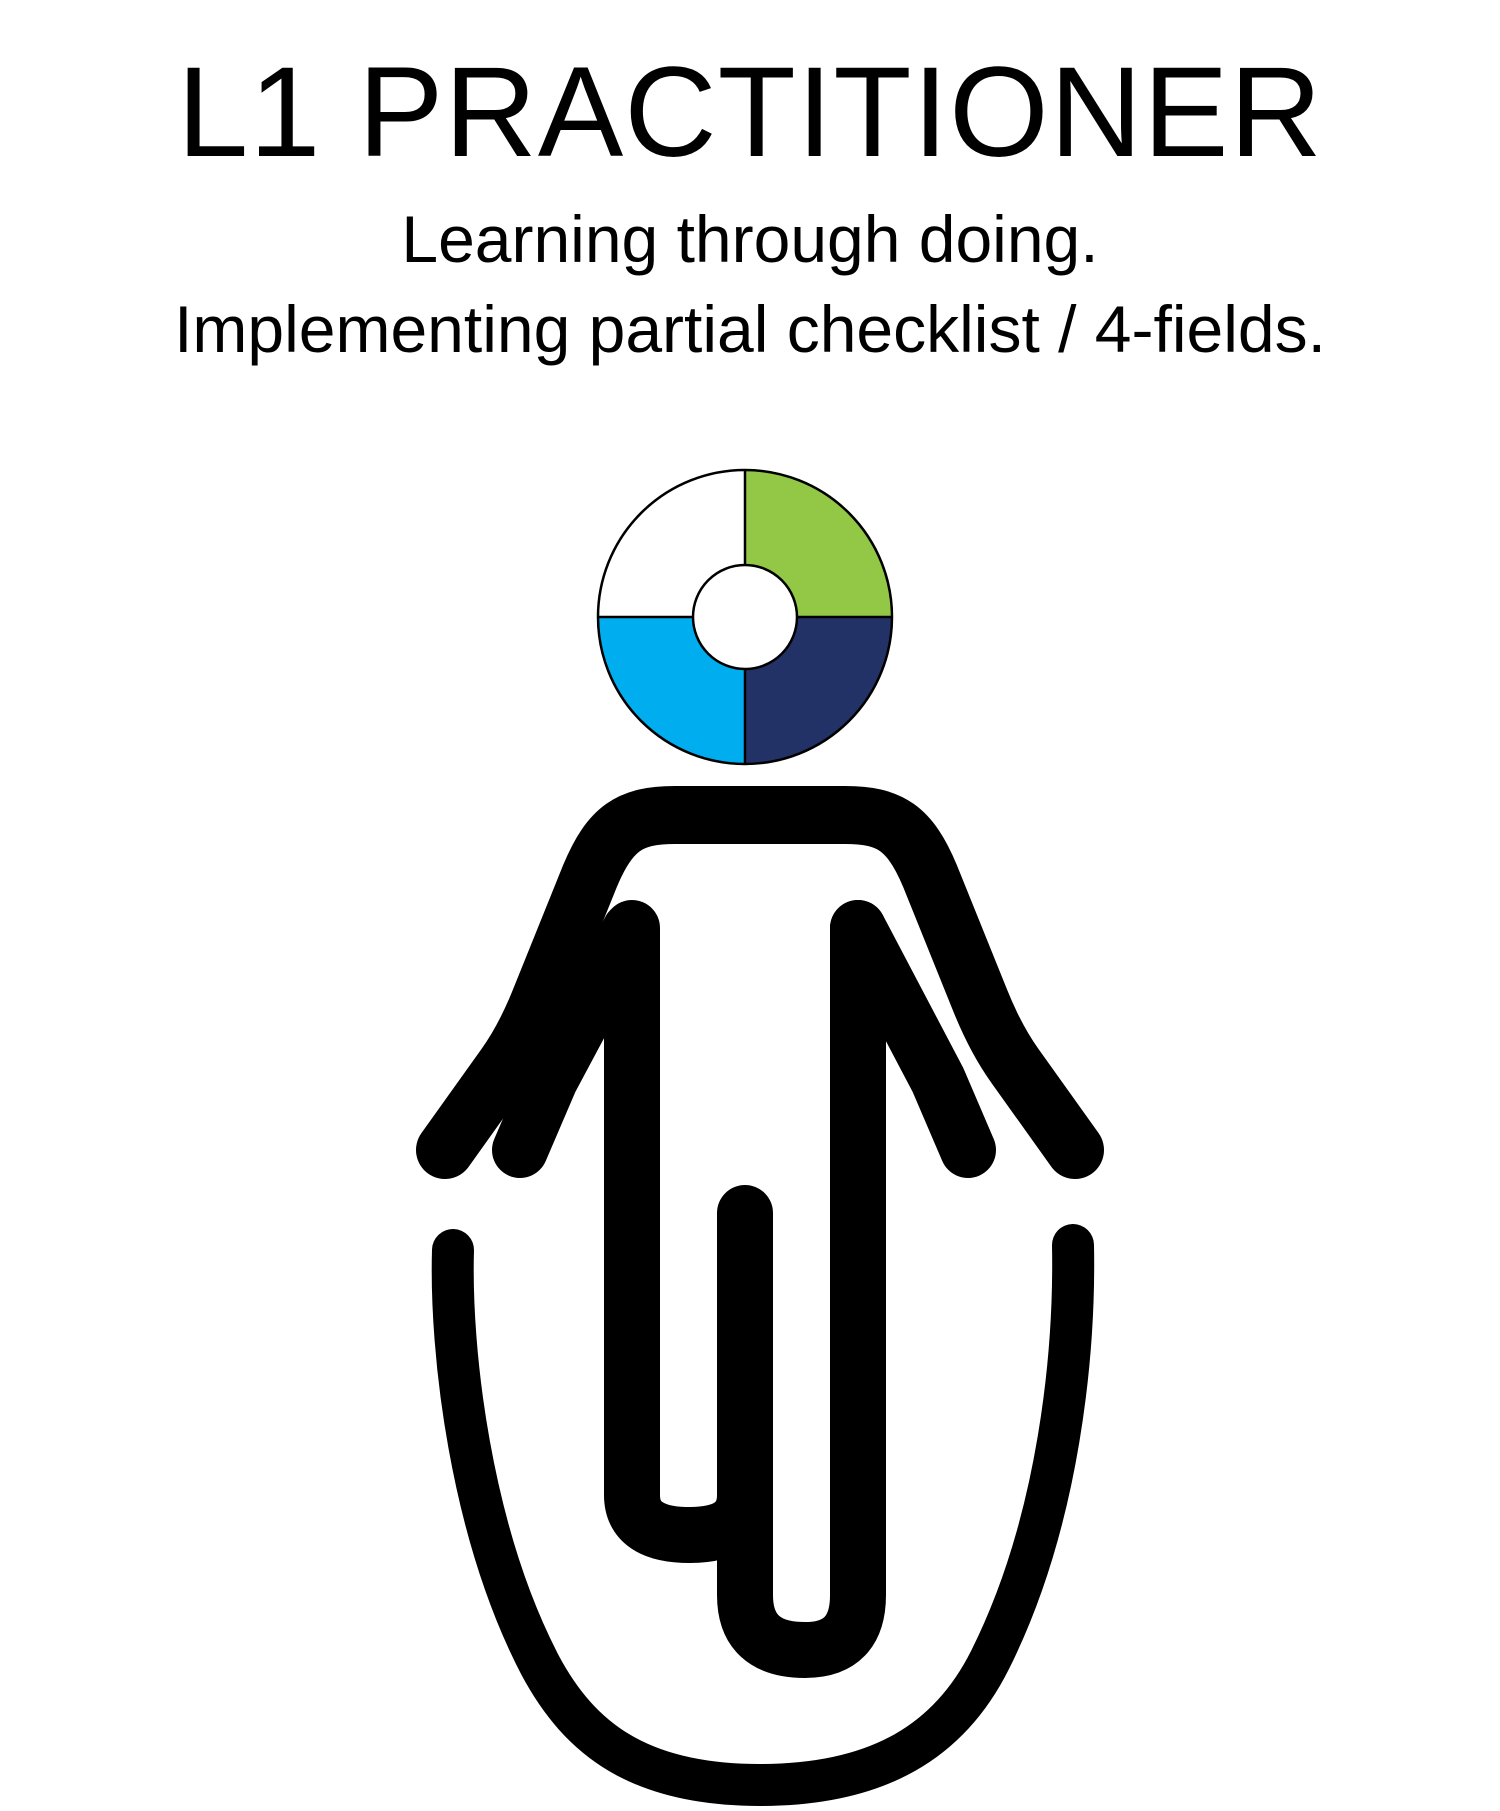 Image resolution: width=1500 pixels, height=1811 pixels. I want to click on body-outline, so click(760, 982).